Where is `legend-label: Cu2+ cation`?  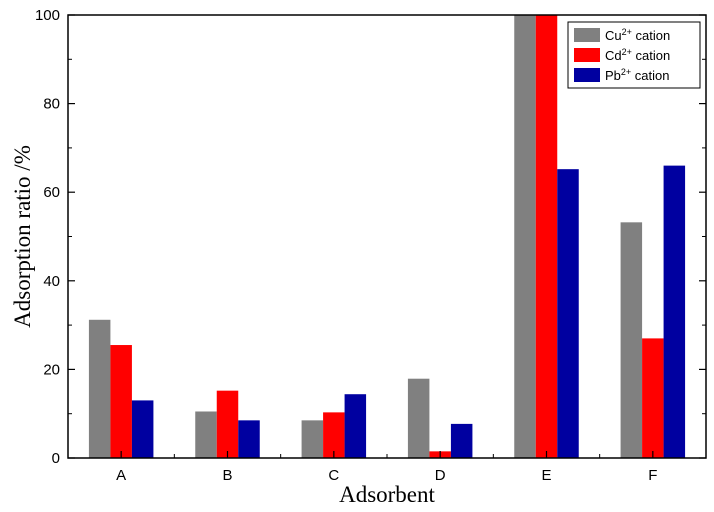 legend-label: Cu2+ cation is located at coordinates (637, 35).